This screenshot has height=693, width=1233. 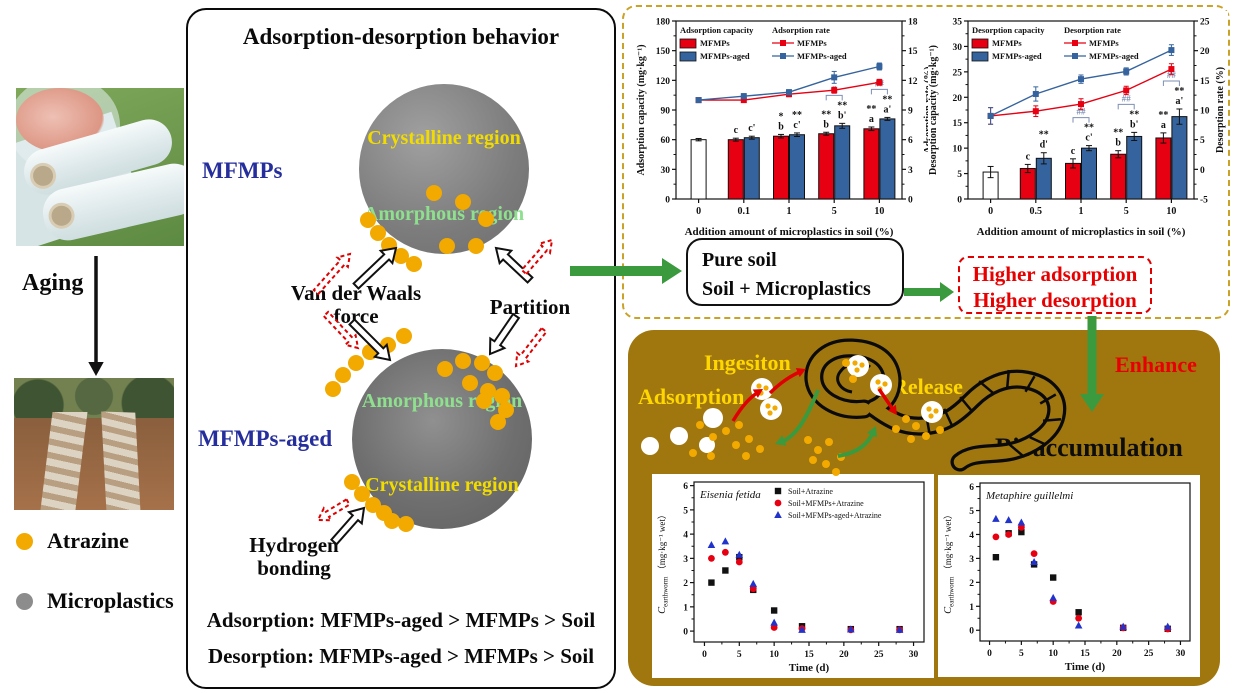 I want to click on svg-text: d', so click(x=1044, y=145).